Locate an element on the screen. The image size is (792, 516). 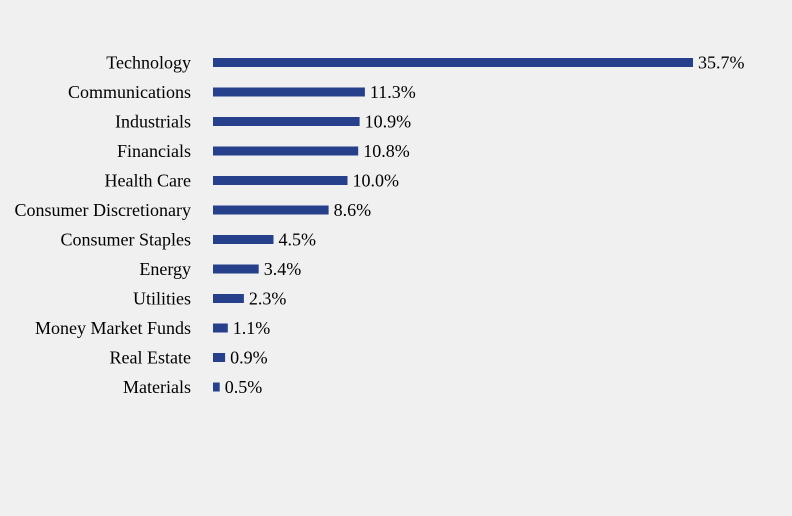
category-label: Materials is located at coordinates (157, 387).